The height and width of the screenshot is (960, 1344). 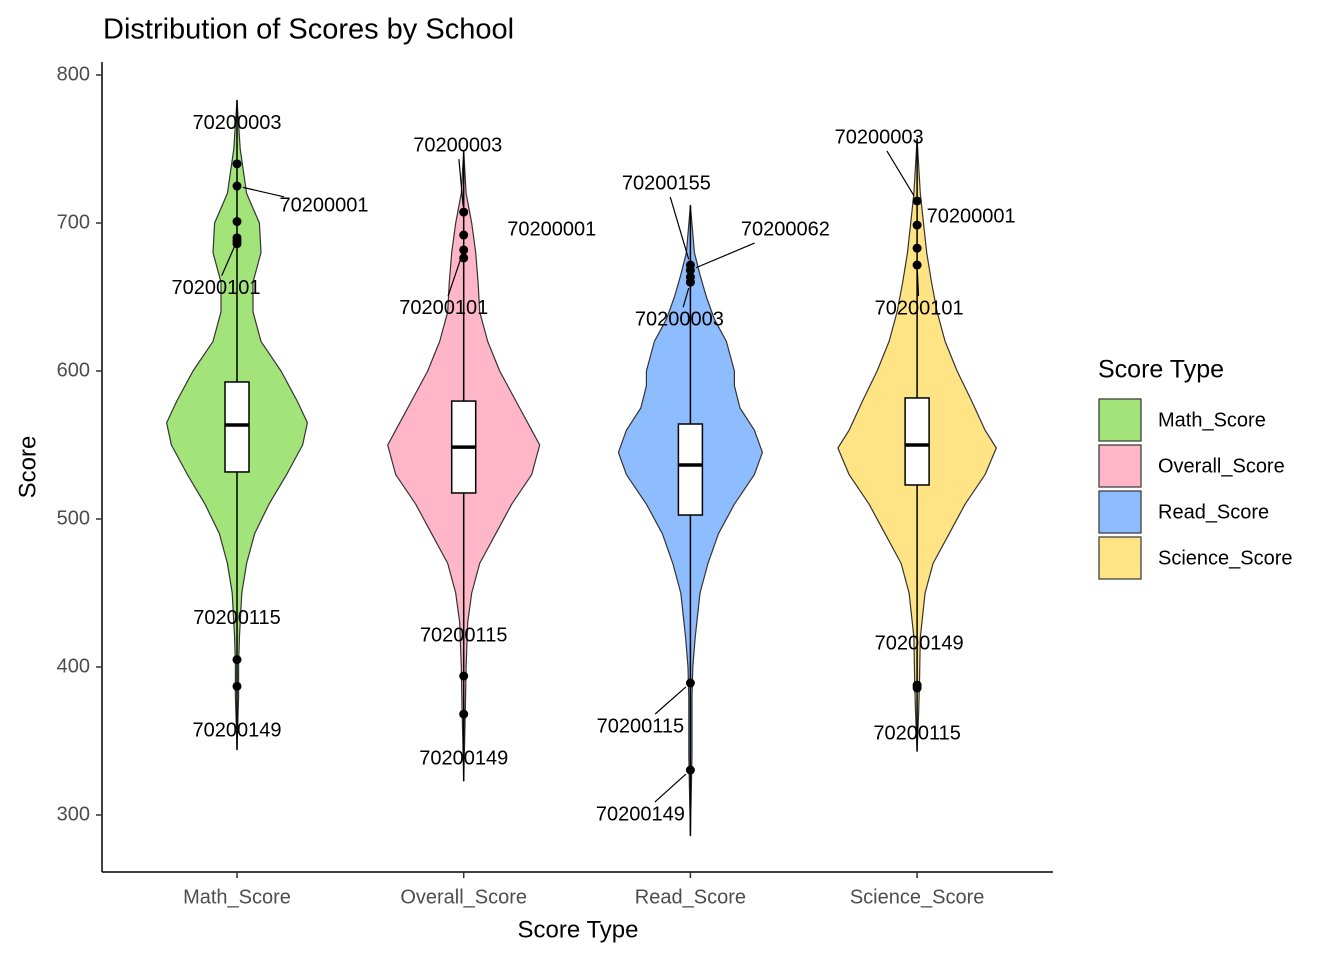 I want to click on y-tick-label: 600, so click(x=73, y=370).